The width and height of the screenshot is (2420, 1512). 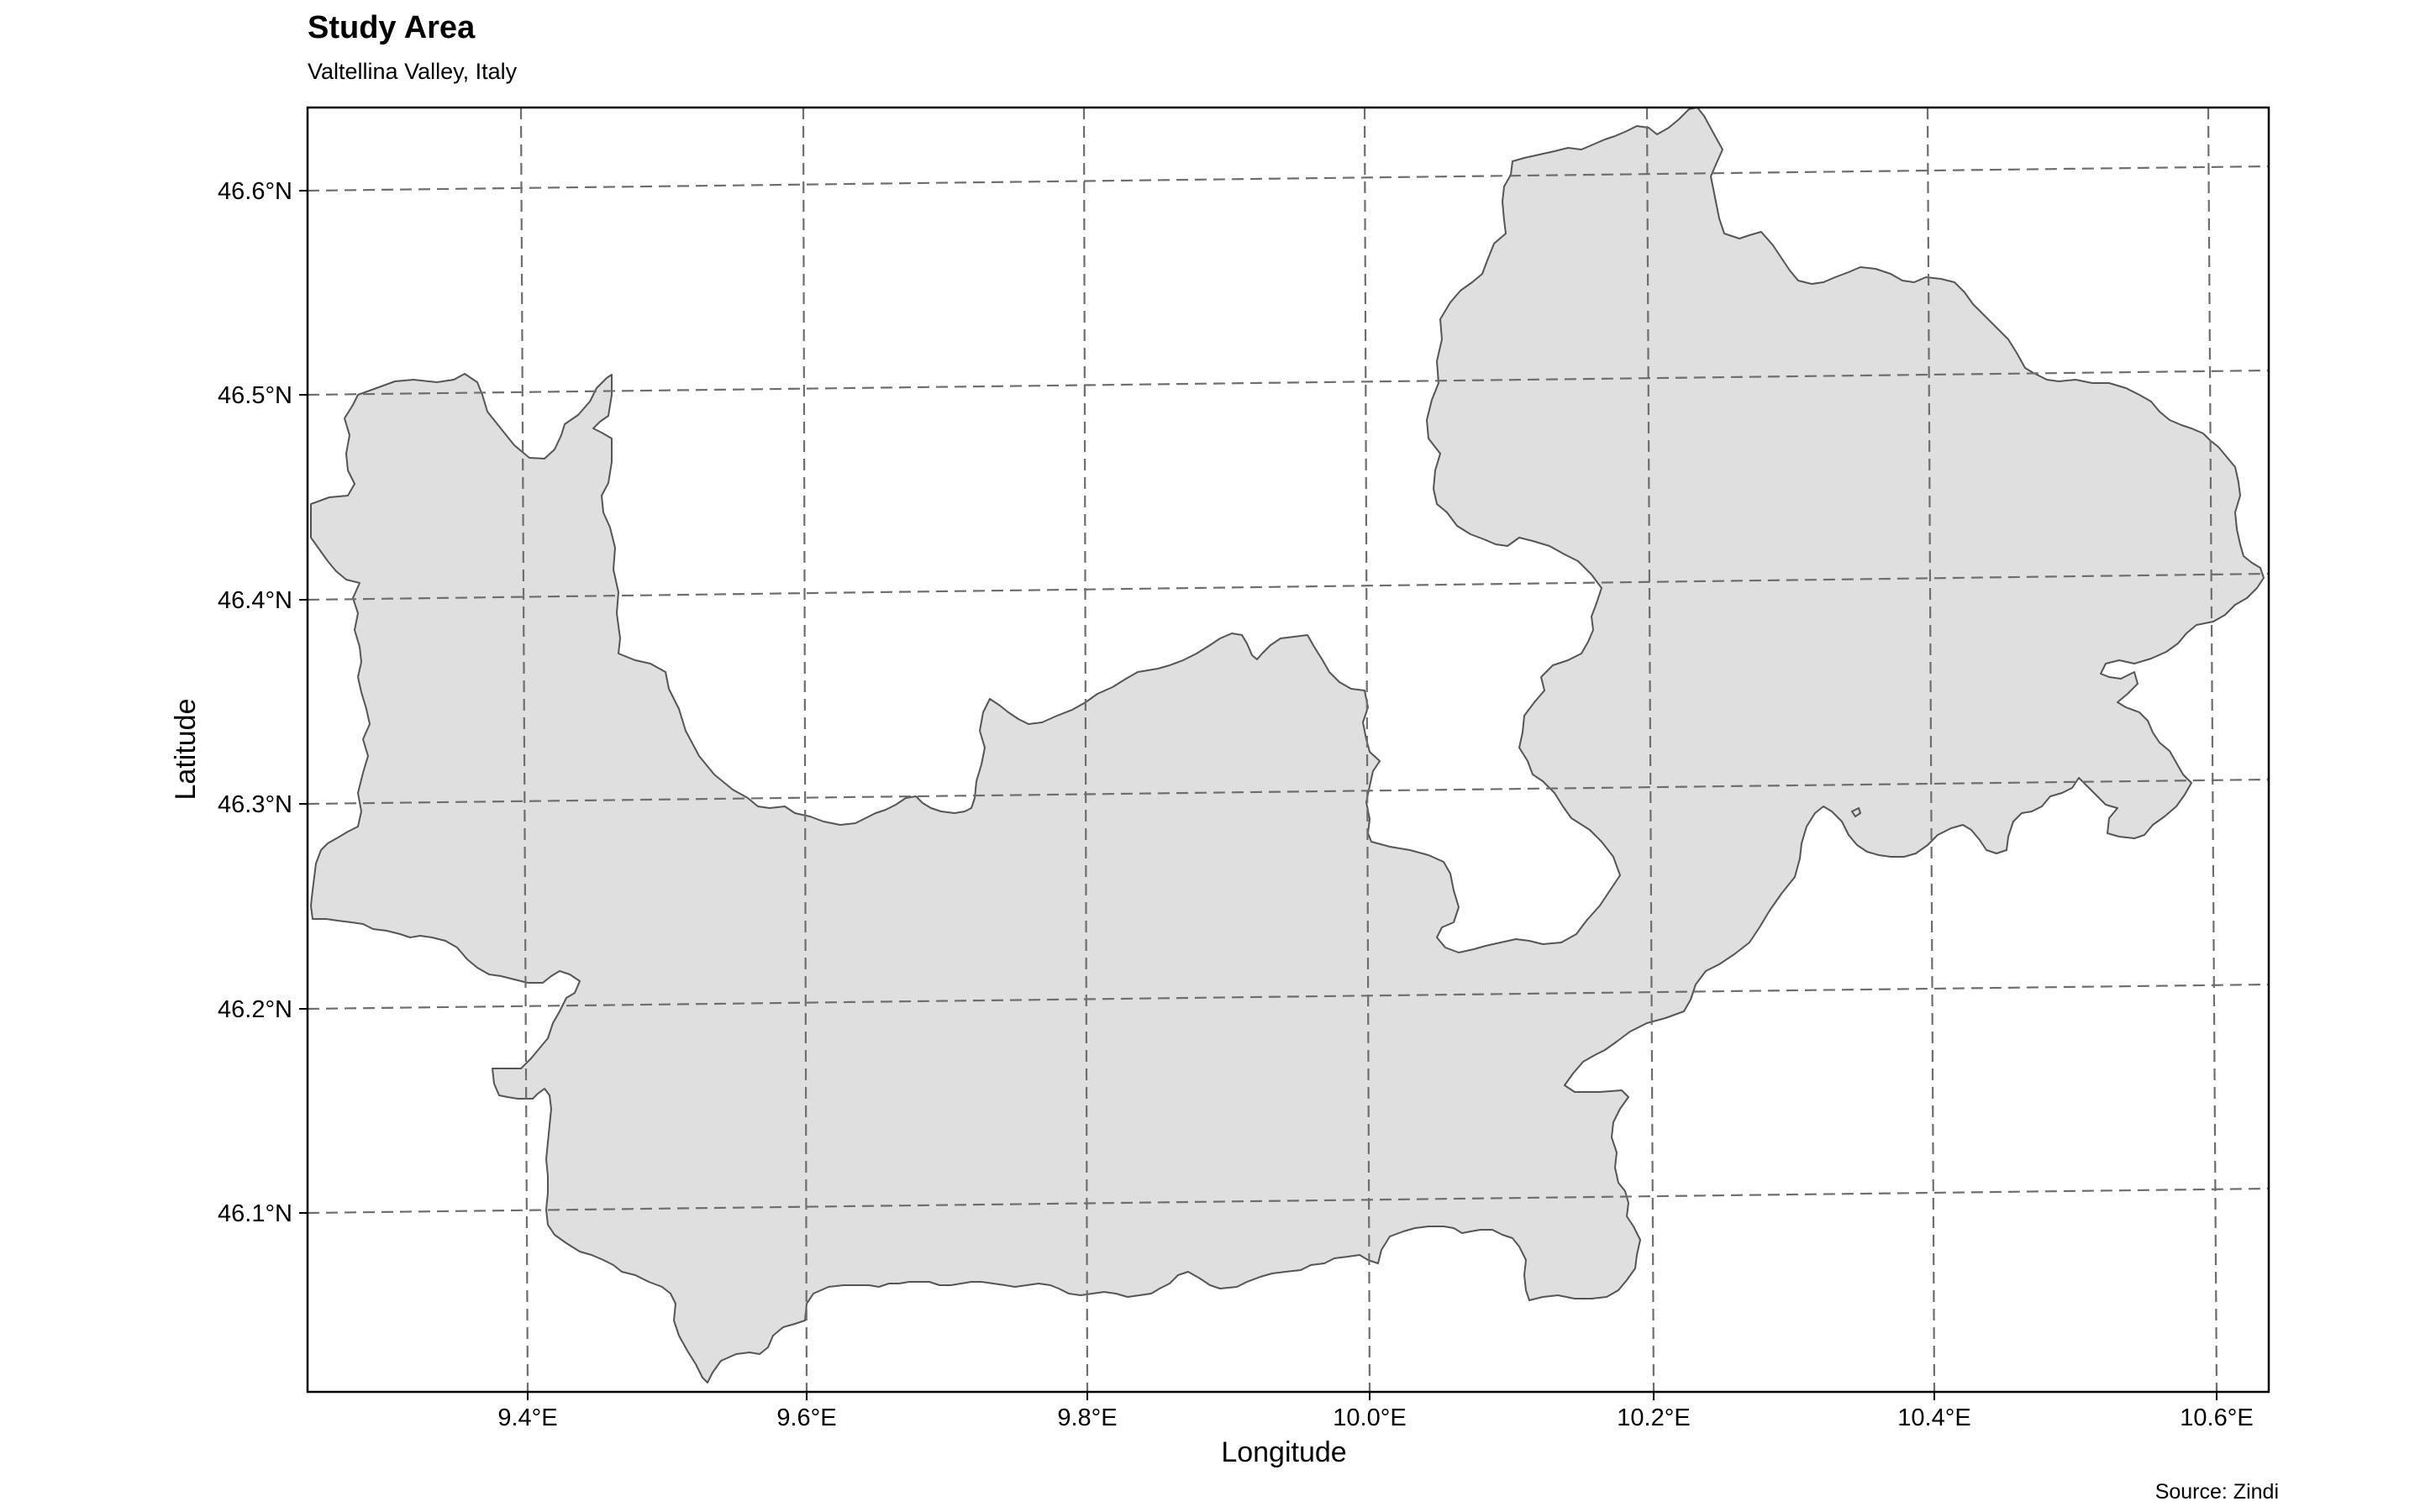 What do you see at coordinates (1288, 997) in the screenshot?
I see `parallel-46.2` at bounding box center [1288, 997].